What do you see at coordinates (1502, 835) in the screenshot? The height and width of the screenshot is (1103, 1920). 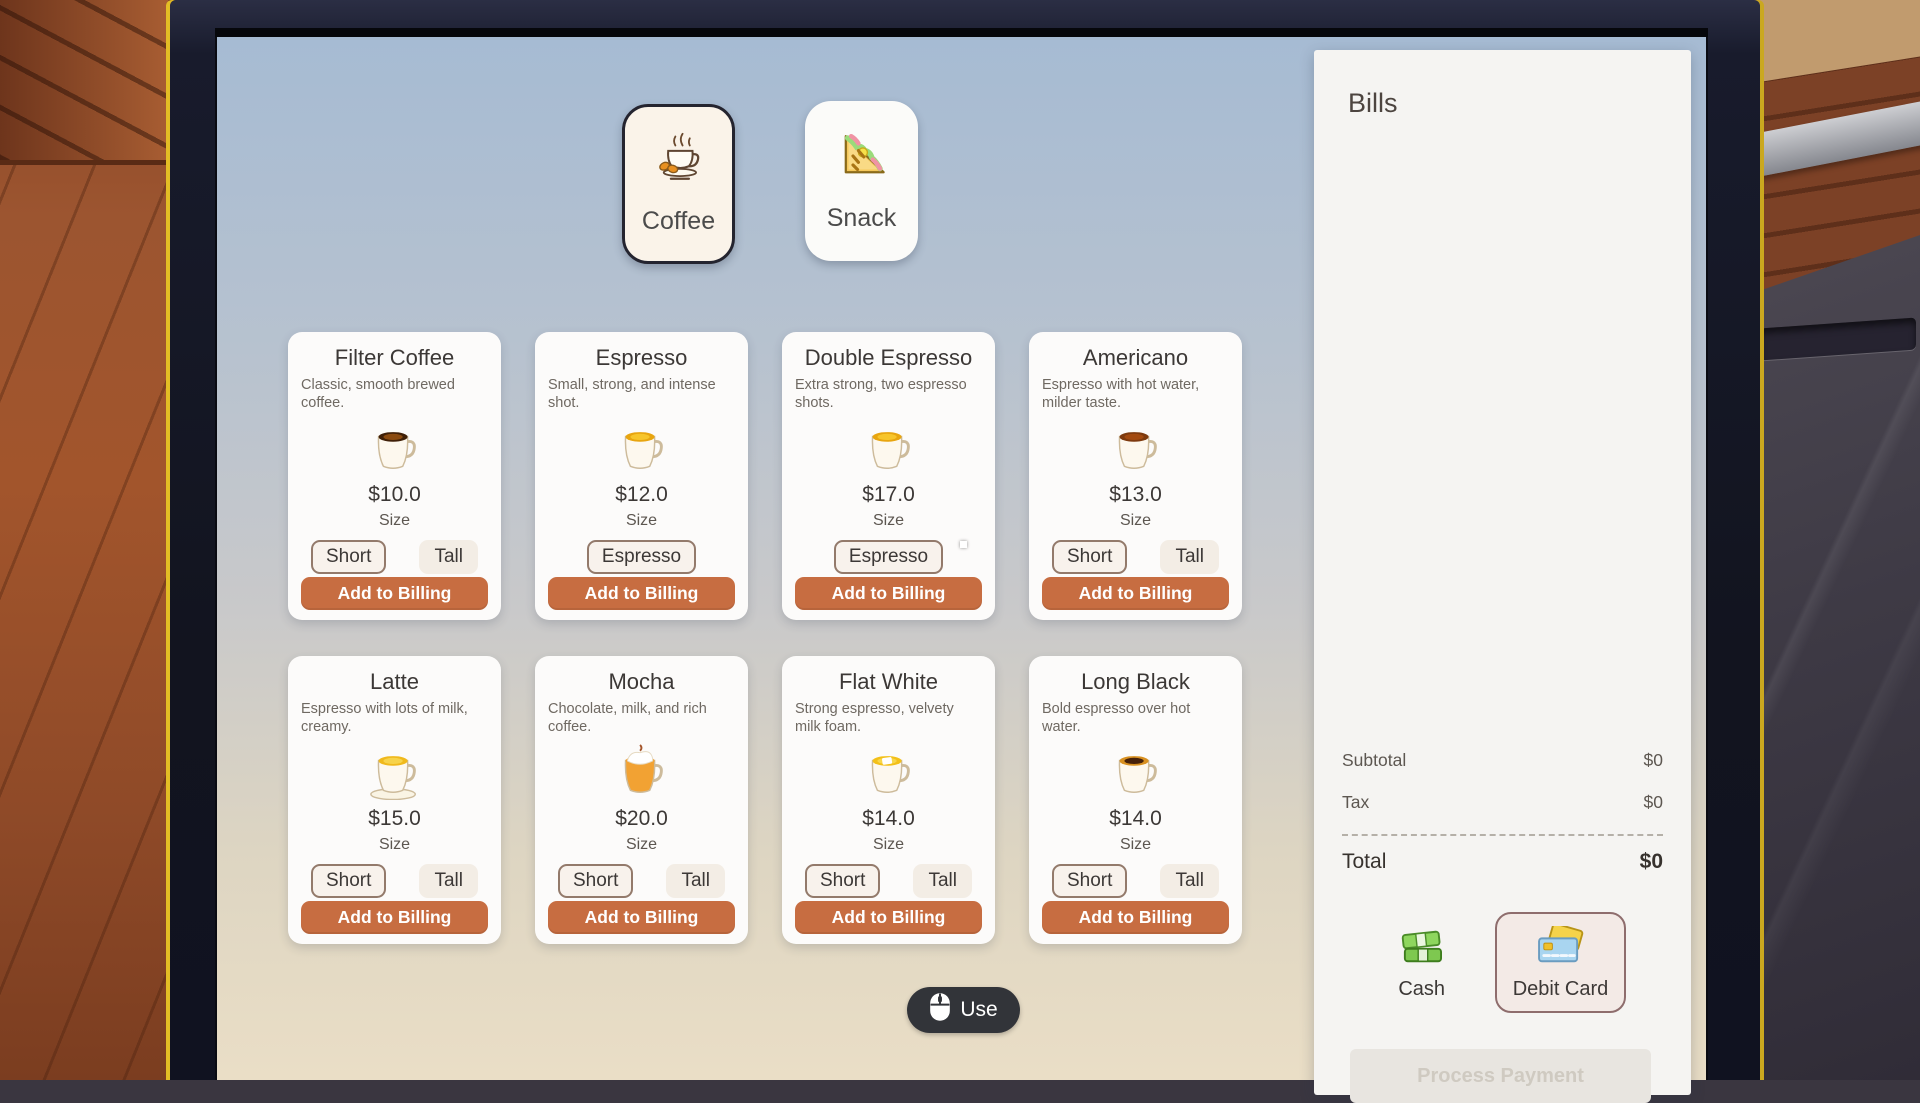 I see `totals-divider` at bounding box center [1502, 835].